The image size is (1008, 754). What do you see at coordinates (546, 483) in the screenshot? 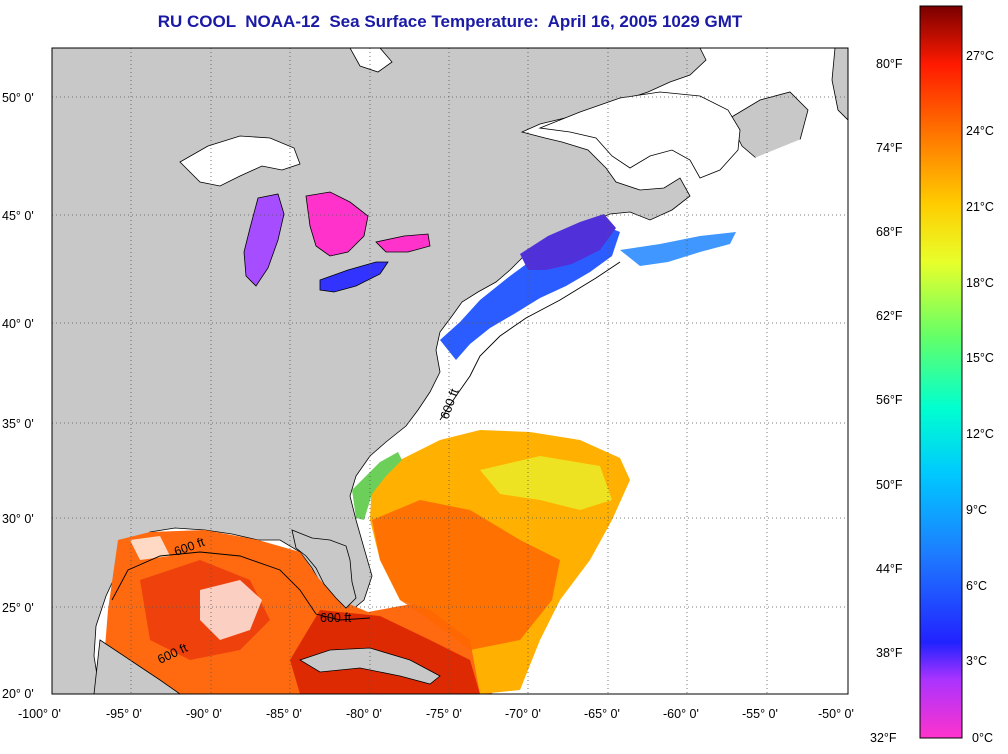
I see `sargasso-yellow` at bounding box center [546, 483].